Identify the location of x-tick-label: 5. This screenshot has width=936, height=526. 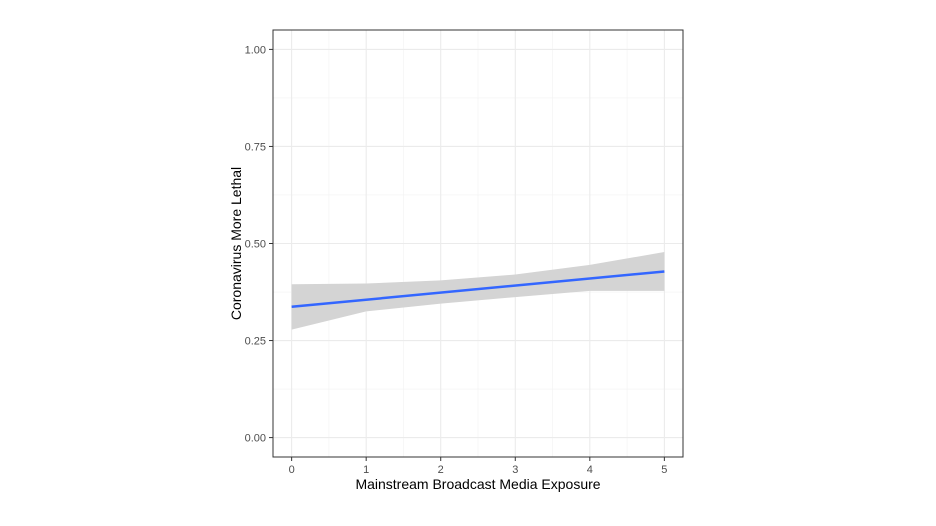
(664, 470).